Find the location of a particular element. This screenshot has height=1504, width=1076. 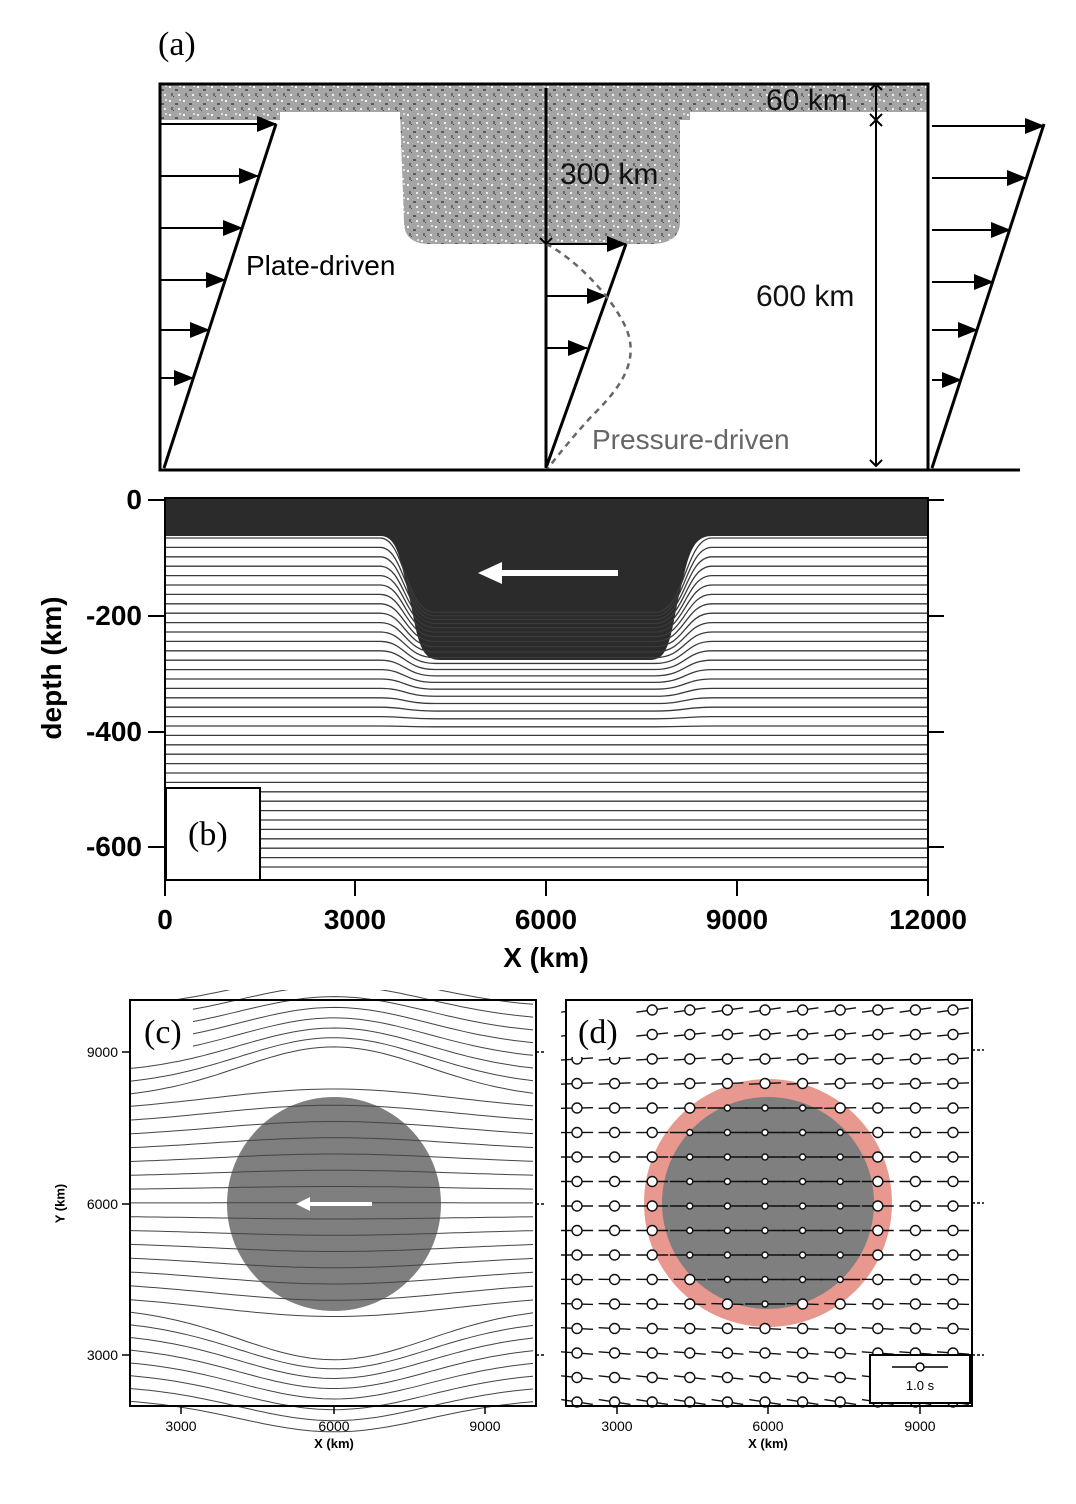

panel-b-xtick-9000: 9000 is located at coordinates (737, 919).